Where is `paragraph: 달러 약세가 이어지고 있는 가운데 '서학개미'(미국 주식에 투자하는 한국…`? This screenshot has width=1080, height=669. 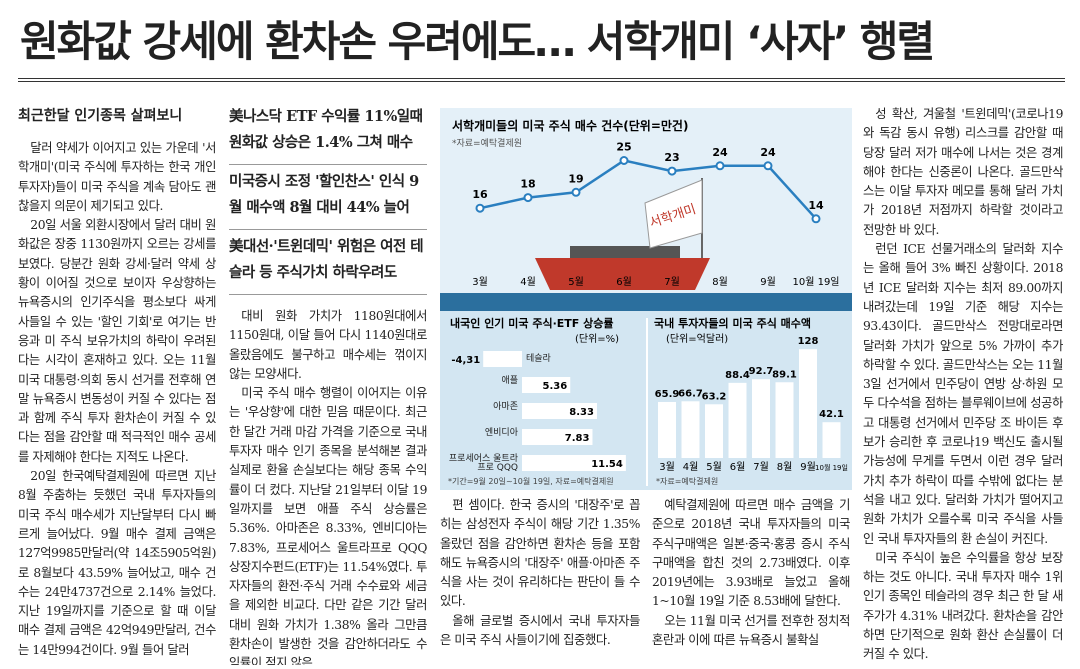 paragraph: 달러 약세가 이어지고 있는 가운데 '서학개미'(미국 주식에 투자하는 한국… is located at coordinates (117, 177).